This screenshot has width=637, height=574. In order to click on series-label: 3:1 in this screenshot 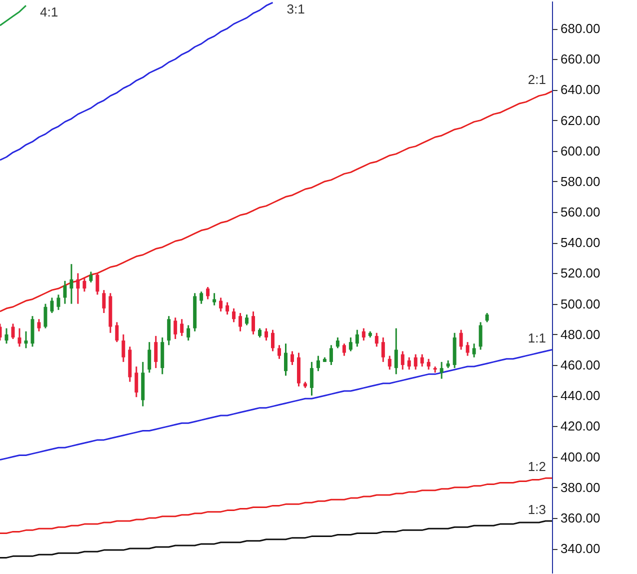, I will do `click(295, 9)`.